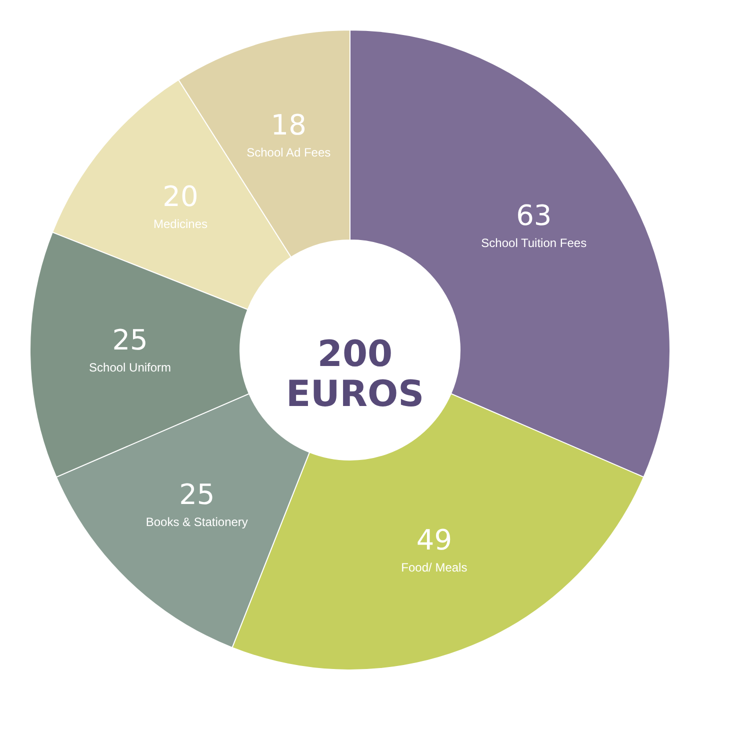 The height and width of the screenshot is (750, 750). What do you see at coordinates (434, 567) in the screenshot?
I see `slice-label: Food/ Meals` at bounding box center [434, 567].